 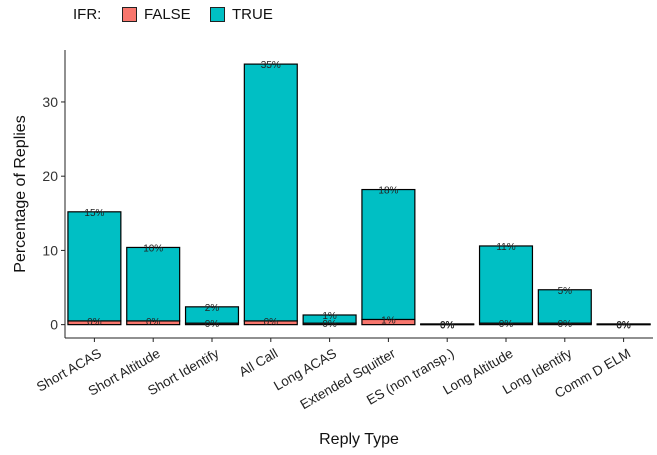 I want to click on data-label-false-2: 0%, so click(x=212, y=324).